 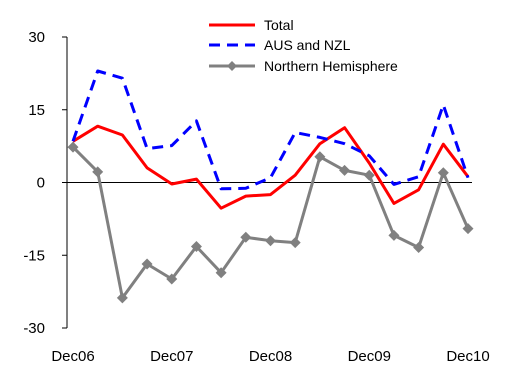 I want to click on legend-item: AUS and NZL, so click(x=280, y=45).